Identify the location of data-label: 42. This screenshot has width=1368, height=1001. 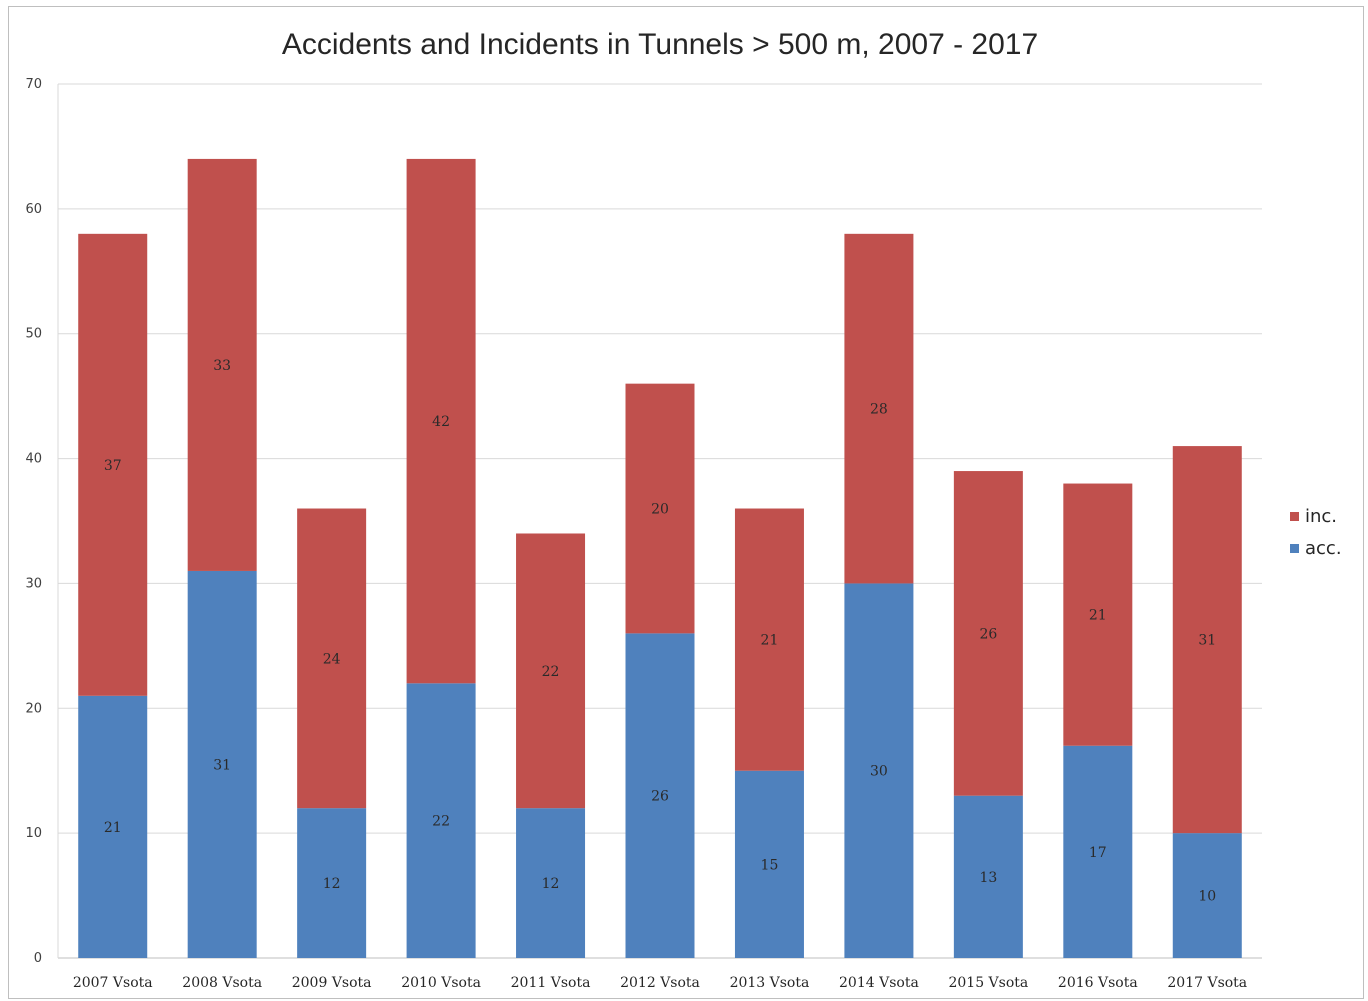
(441, 422).